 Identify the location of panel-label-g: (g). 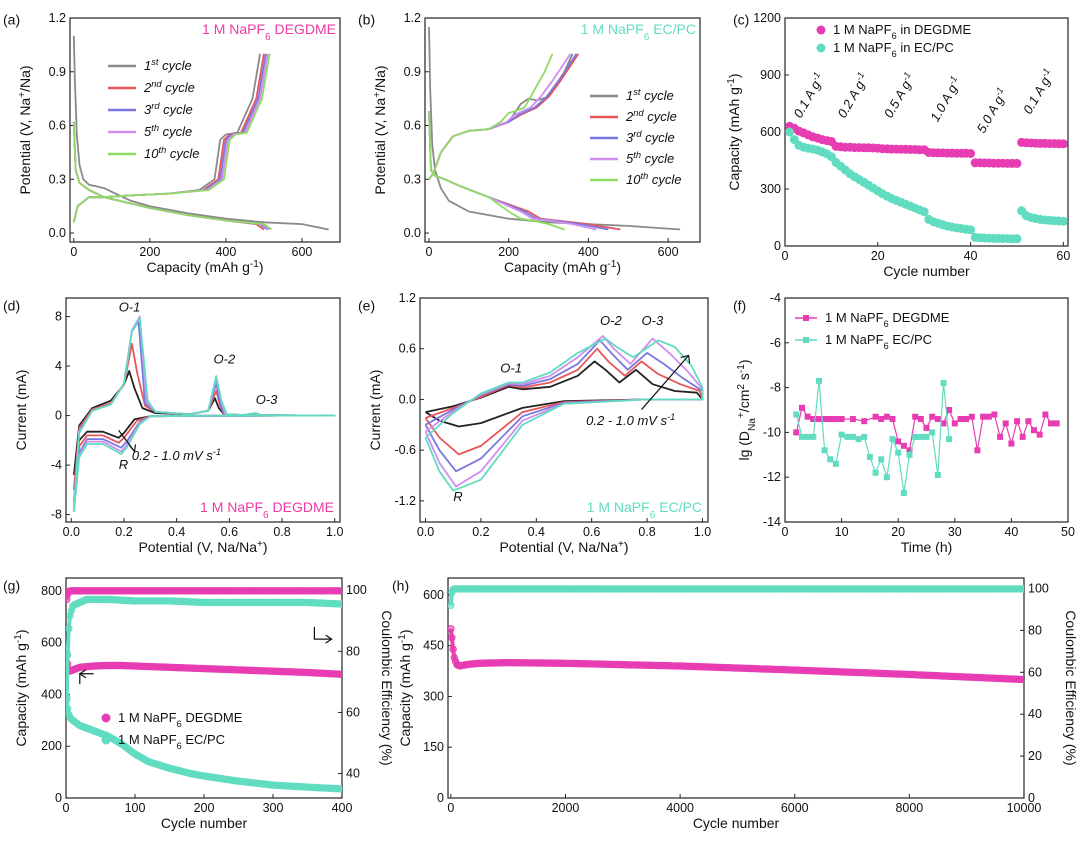
(11, 585).